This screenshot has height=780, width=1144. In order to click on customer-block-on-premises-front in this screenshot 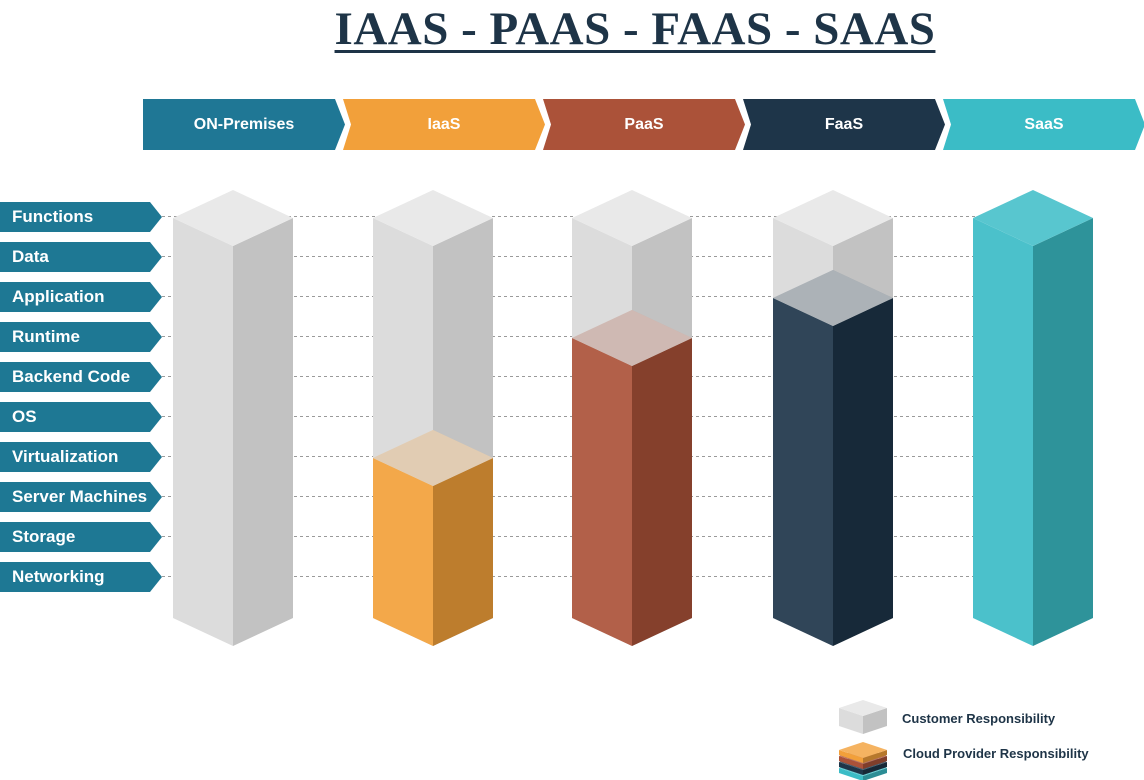, I will do `click(203, 432)`.